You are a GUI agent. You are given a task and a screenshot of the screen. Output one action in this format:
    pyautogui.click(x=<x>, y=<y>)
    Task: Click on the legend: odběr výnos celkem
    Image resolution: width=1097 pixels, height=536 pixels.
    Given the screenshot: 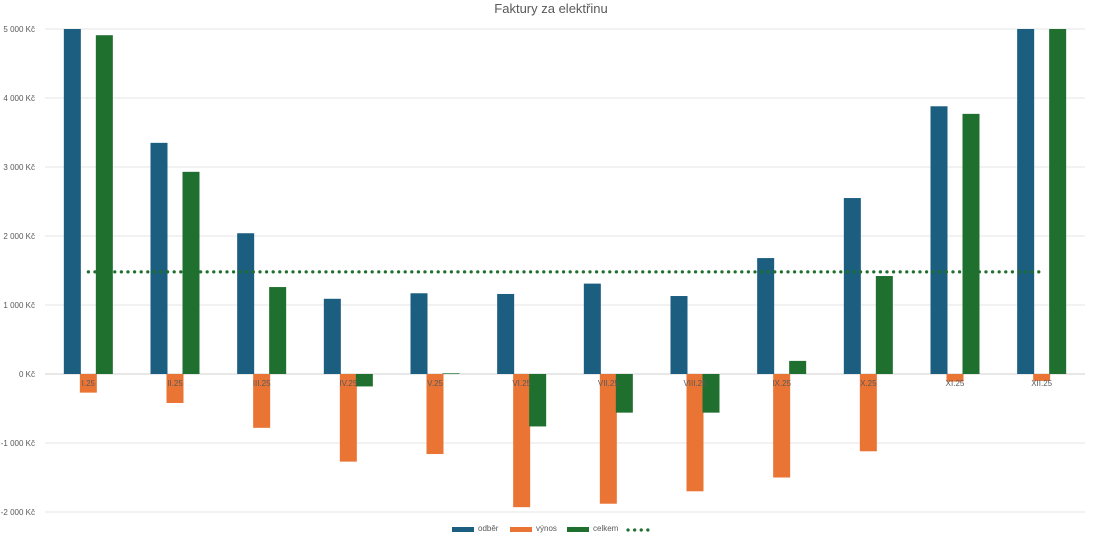 What is the action you would take?
    pyautogui.click(x=553, y=528)
    